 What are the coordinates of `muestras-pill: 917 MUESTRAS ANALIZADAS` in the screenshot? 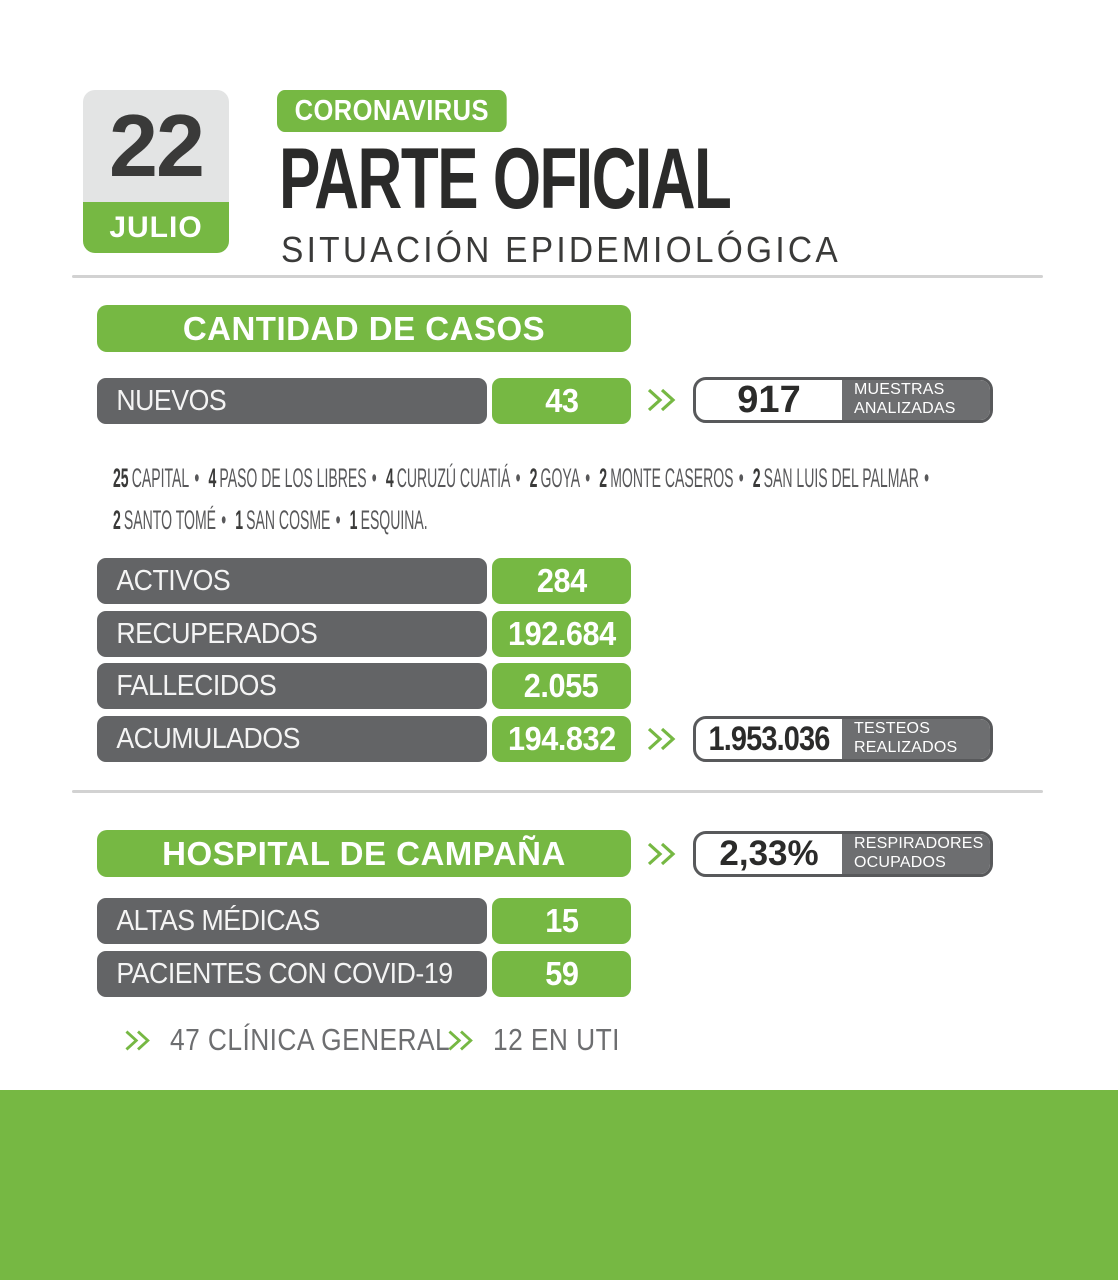 It's located at (843, 400).